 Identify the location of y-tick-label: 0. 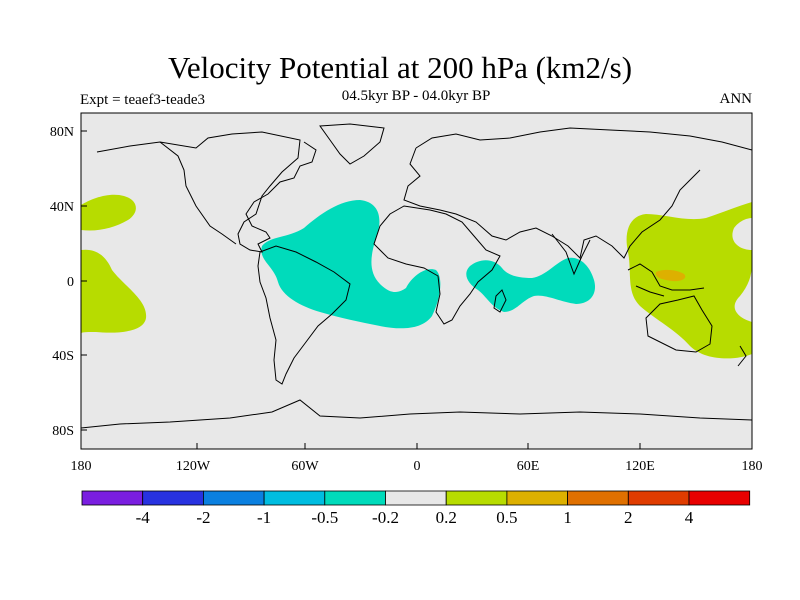
(70, 282).